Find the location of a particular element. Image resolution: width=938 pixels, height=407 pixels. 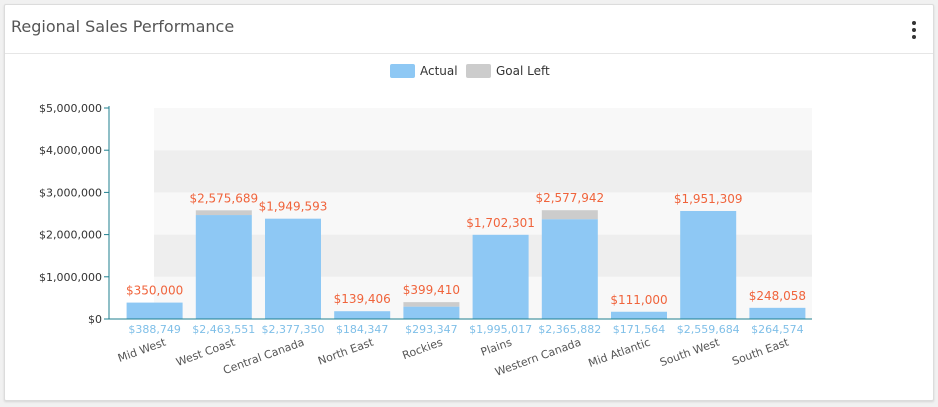

x-tick-label: Rockies is located at coordinates (423, 349).